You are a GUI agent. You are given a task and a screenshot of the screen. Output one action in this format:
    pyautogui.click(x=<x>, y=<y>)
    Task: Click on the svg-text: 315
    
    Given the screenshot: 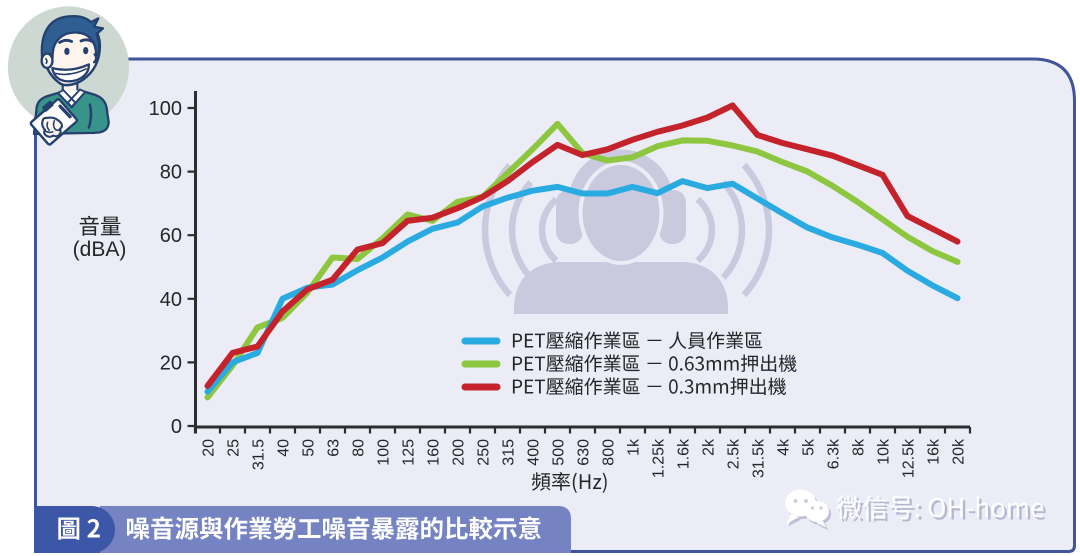 What is the action you would take?
    pyautogui.click(x=509, y=452)
    